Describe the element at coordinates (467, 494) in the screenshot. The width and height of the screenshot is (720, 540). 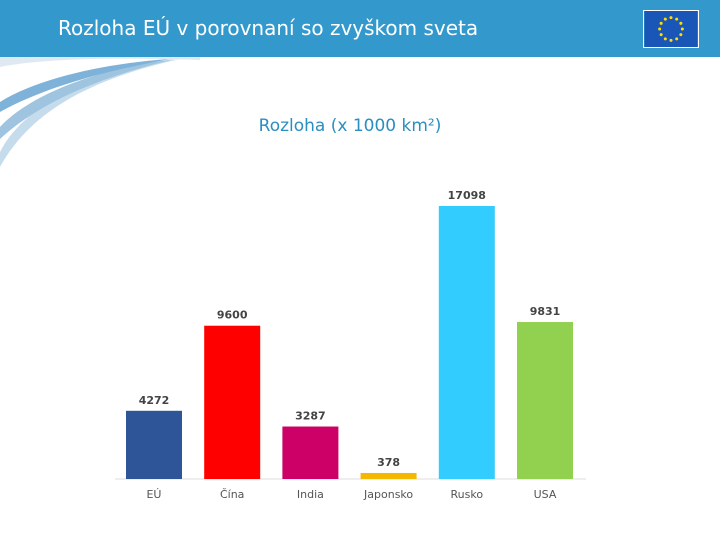
I see `category-label-4: Rusko` at that location.